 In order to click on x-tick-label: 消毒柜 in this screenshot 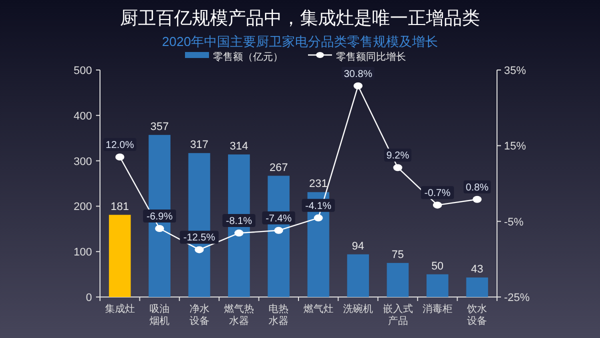, I will do `click(437, 309)`.